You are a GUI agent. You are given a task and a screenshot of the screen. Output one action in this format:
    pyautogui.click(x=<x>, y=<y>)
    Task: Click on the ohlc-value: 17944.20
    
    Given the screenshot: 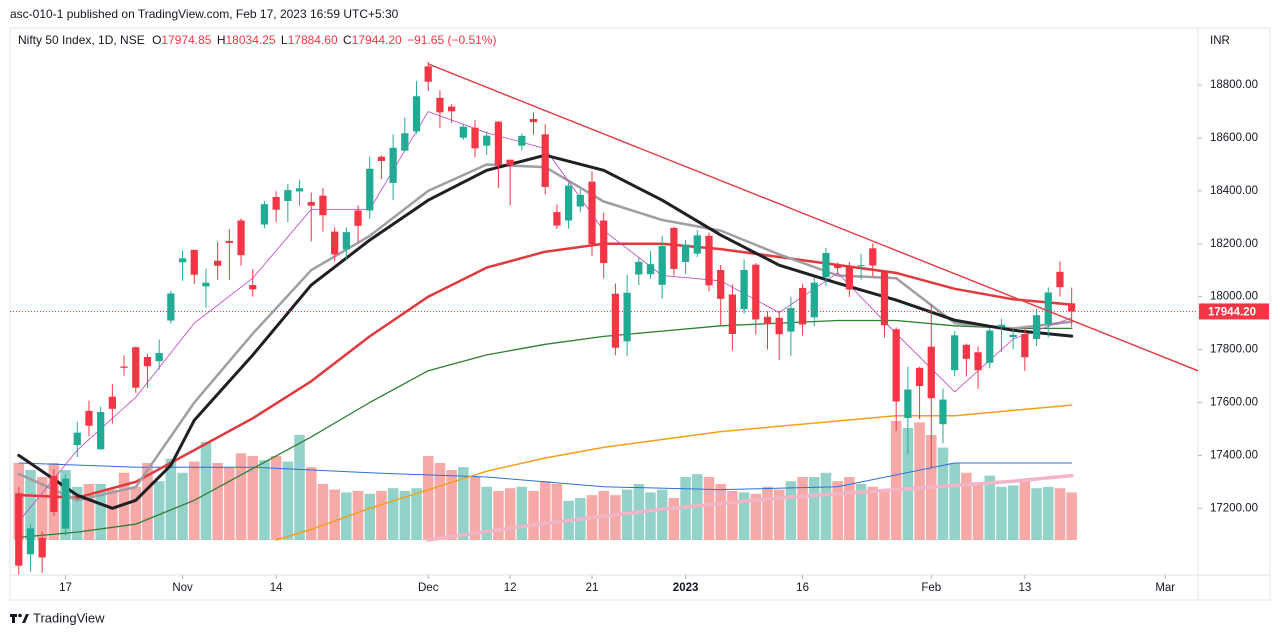 What is the action you would take?
    pyautogui.click(x=377, y=40)
    